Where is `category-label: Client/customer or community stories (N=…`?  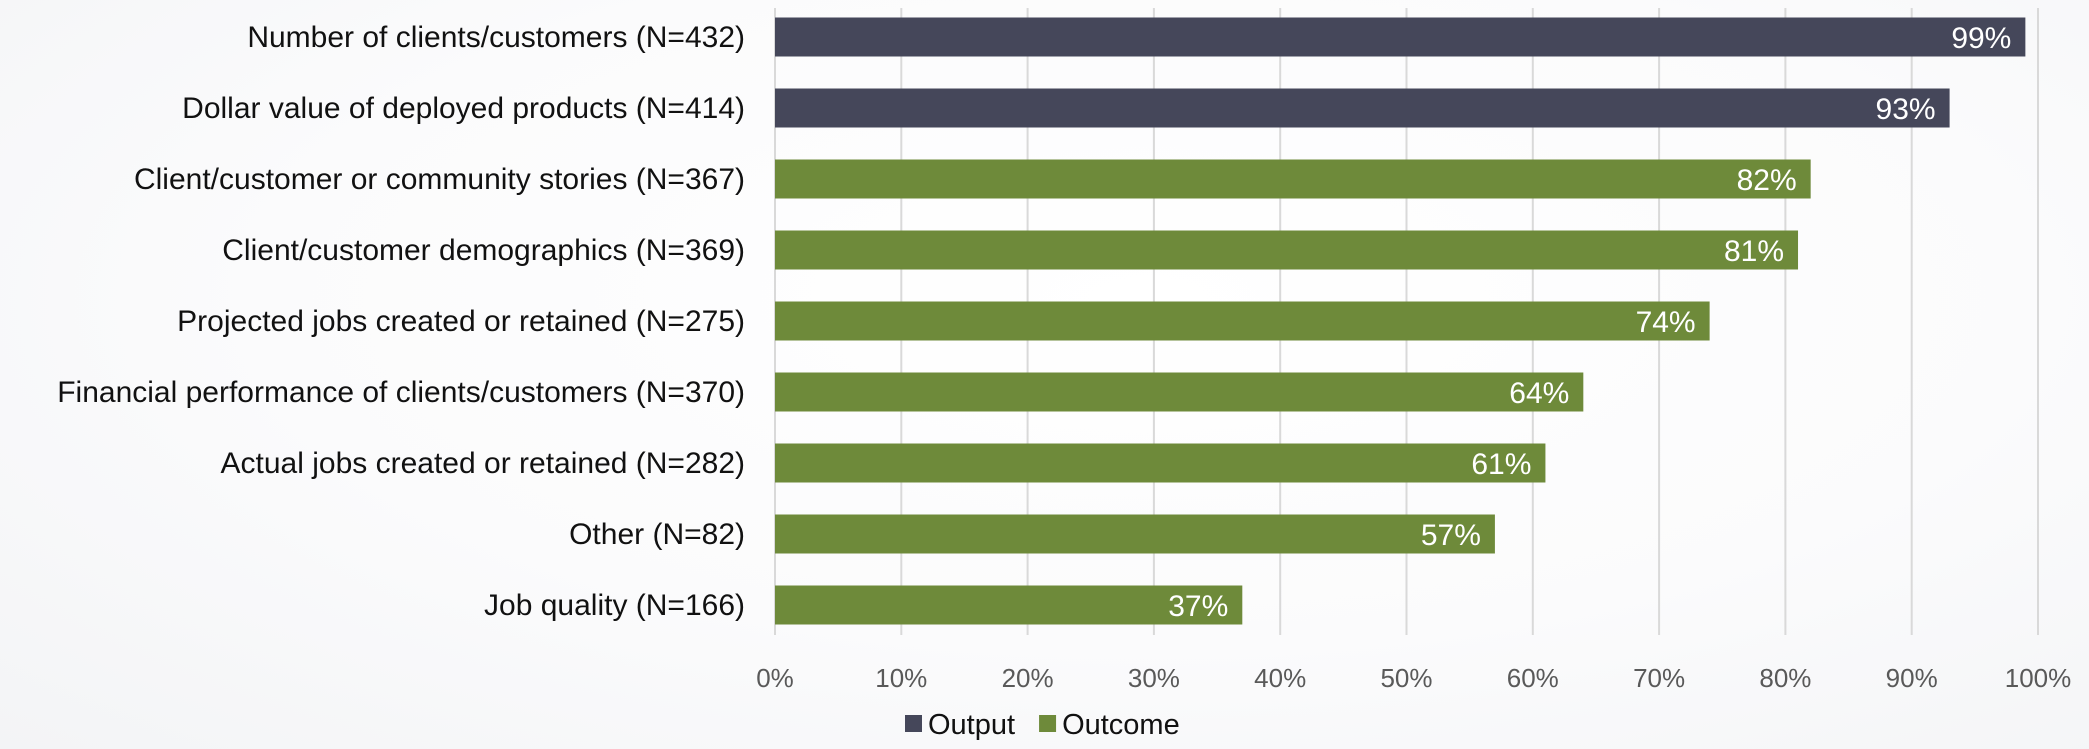
category-label: Client/customer or community stories (N=… is located at coordinates (439, 179).